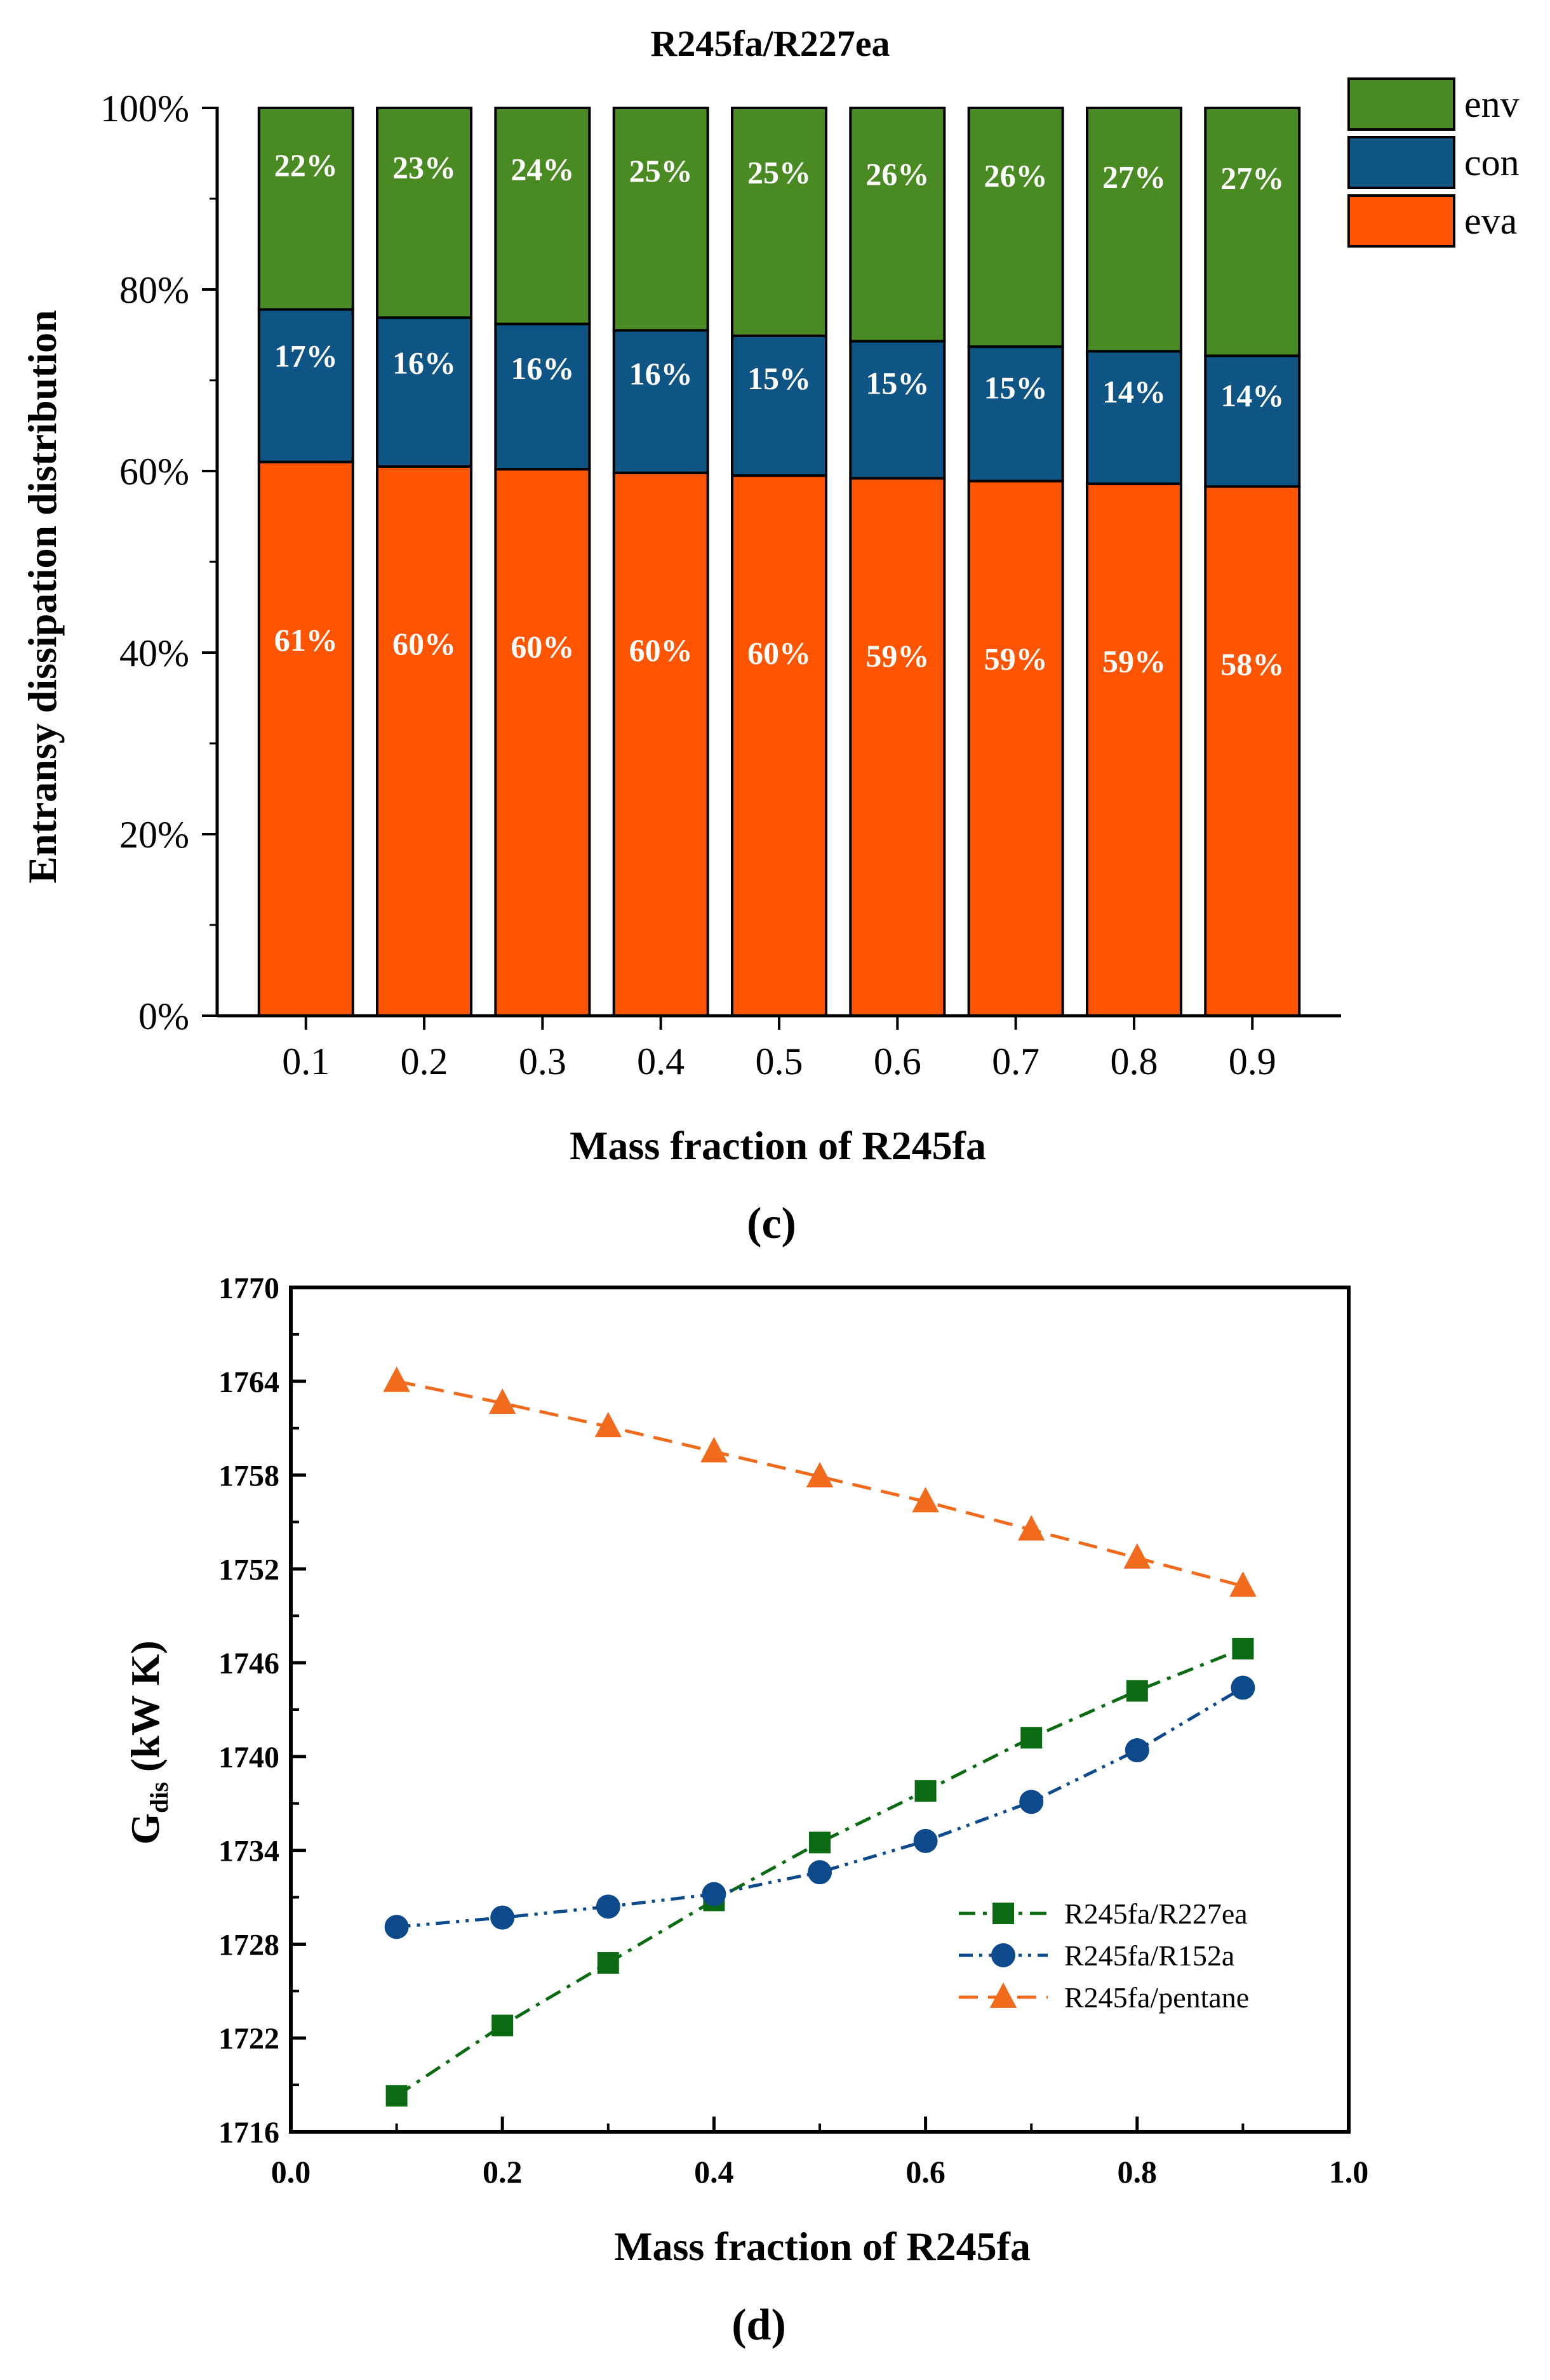  Describe the element at coordinates (1492, 162) in the screenshot. I see `legend-label-con: con` at that location.